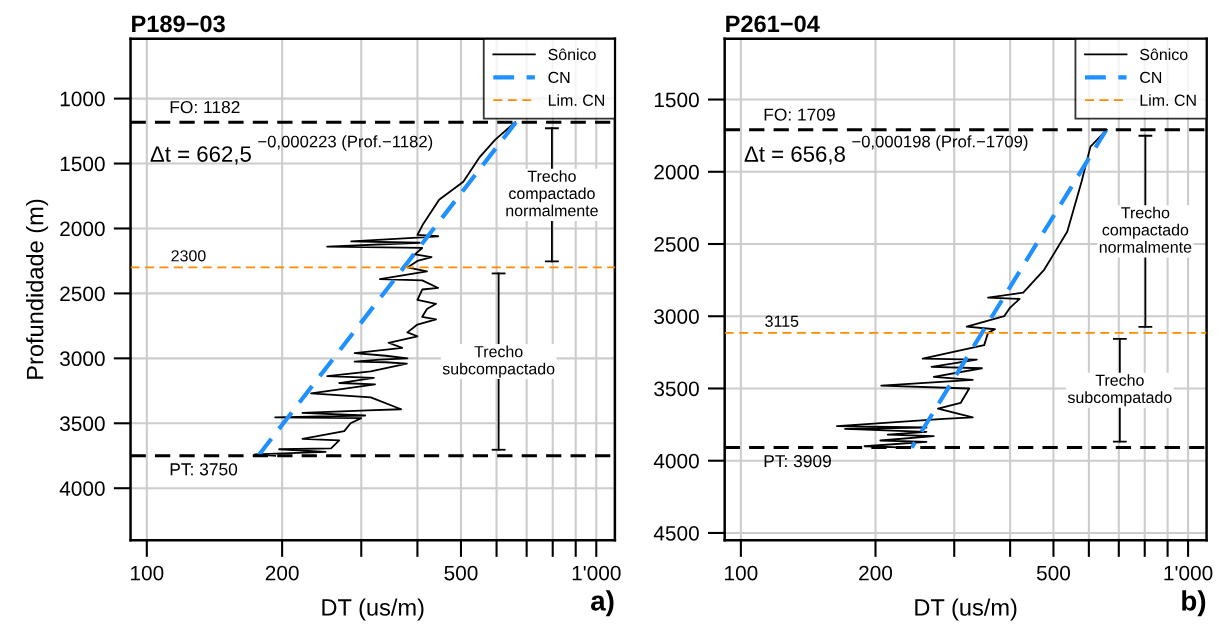 This screenshot has height=637, width=1220. Describe the element at coordinates (188, 256) in the screenshot. I see `annotation: 2300` at that location.